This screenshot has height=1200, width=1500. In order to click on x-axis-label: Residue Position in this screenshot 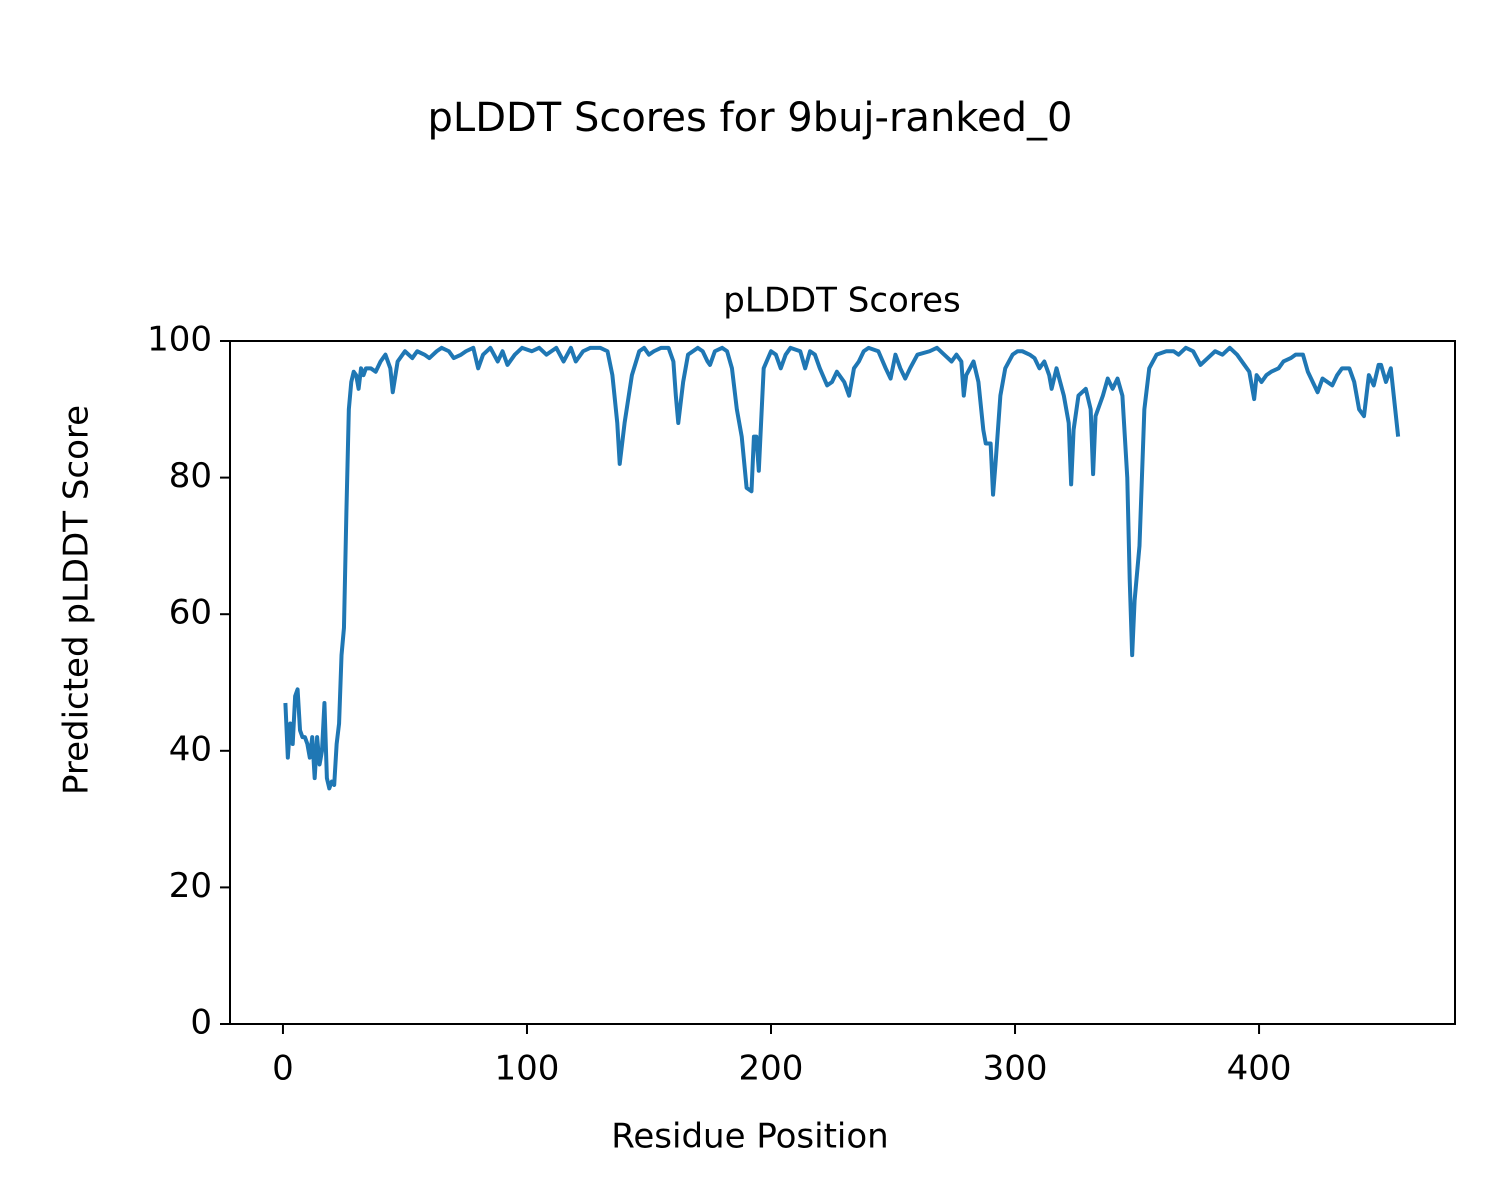, I will do `click(749, 1137)`.